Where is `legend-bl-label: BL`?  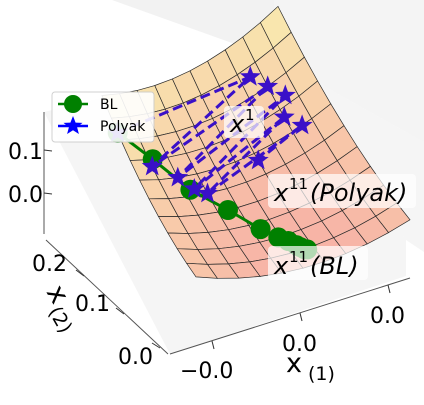 legend-bl-label: BL is located at coordinates (109, 105).